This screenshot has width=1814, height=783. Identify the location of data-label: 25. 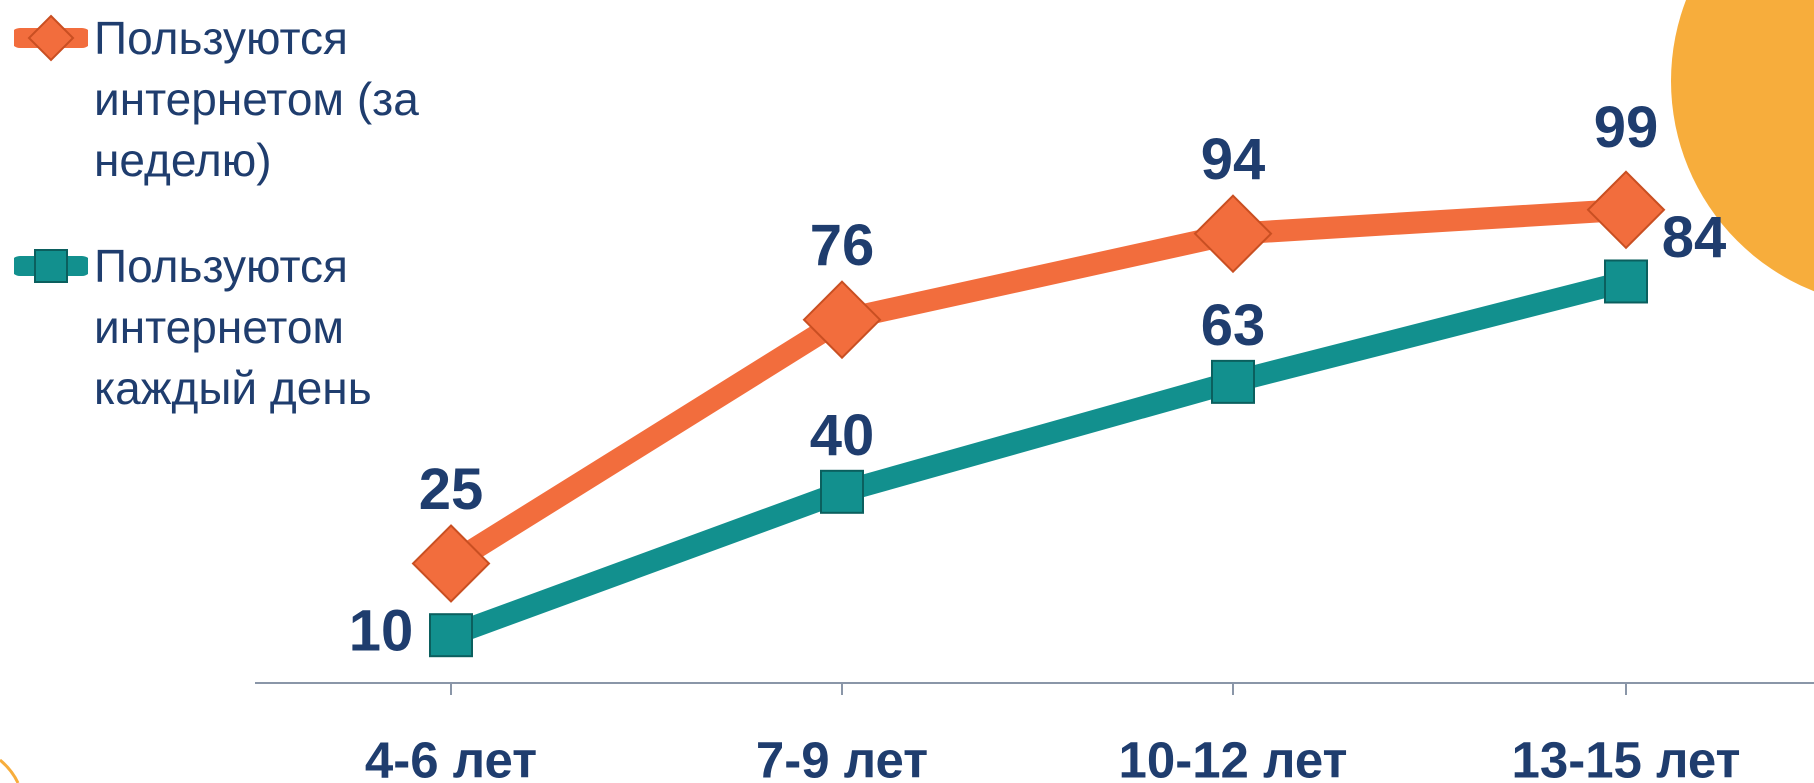
(451, 489).